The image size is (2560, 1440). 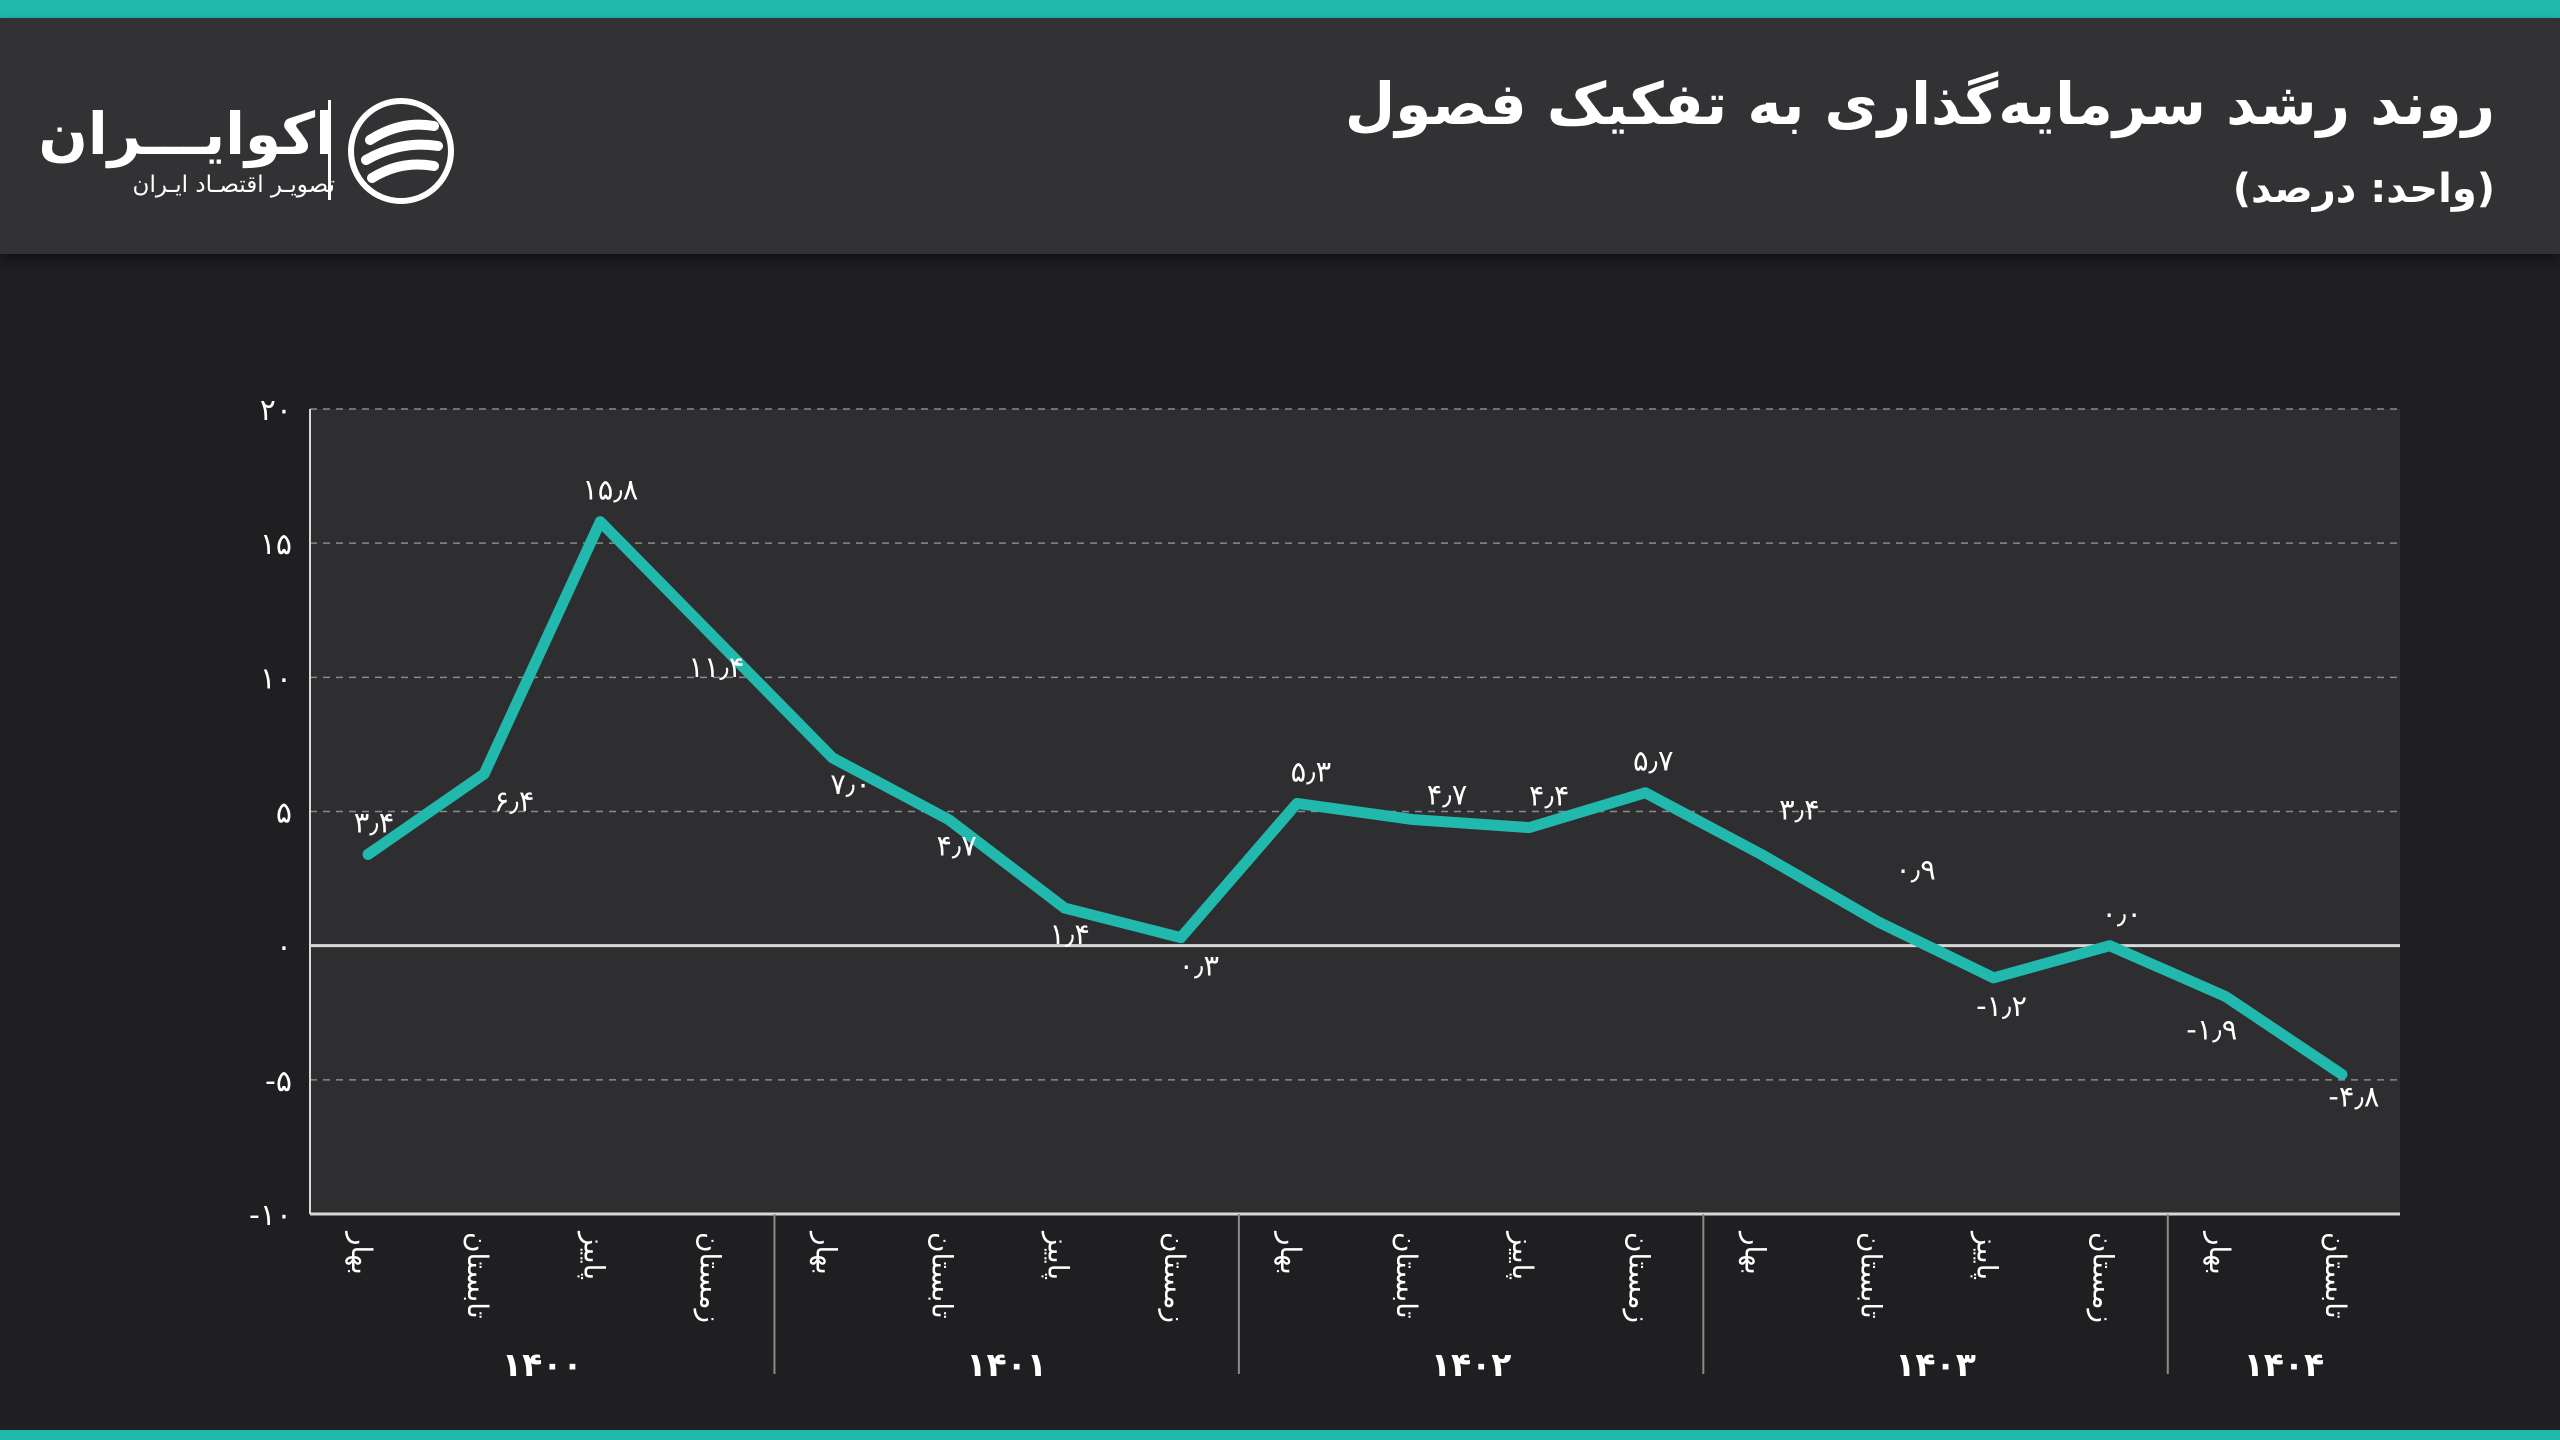 What do you see at coordinates (233, 185) in the screenshot?
I see `logo-tagline: تصویـر اقتصـاد ایـران` at bounding box center [233, 185].